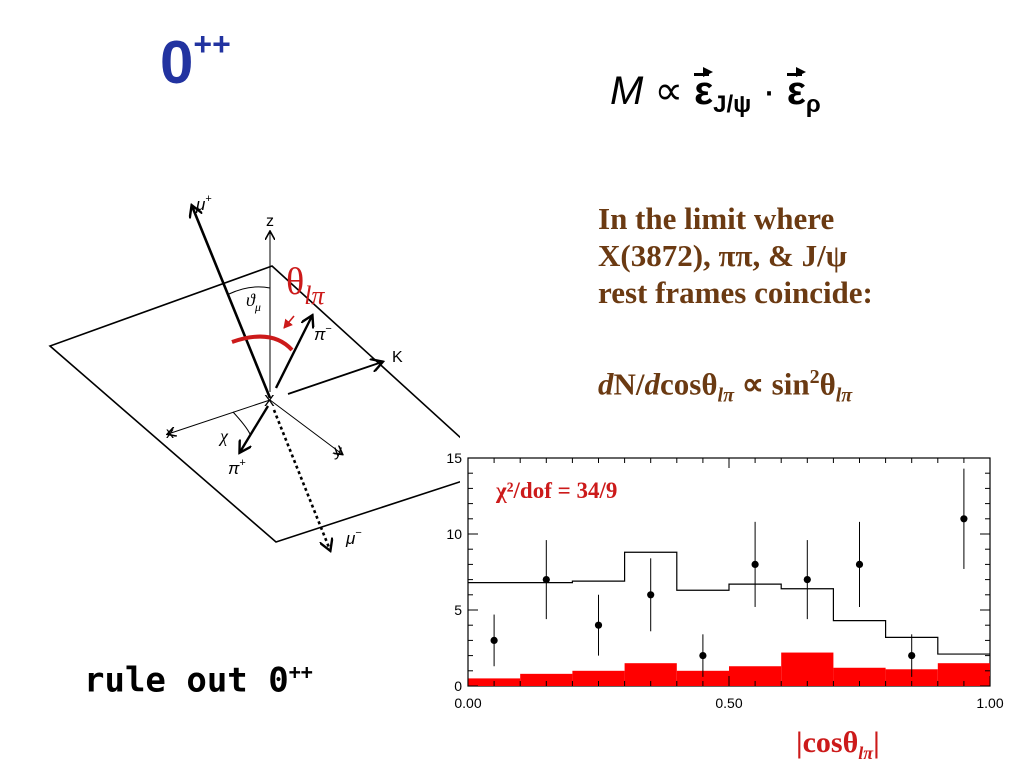  What do you see at coordinates (606, 384) in the screenshot?
I see `rate-d1: d` at bounding box center [606, 384].